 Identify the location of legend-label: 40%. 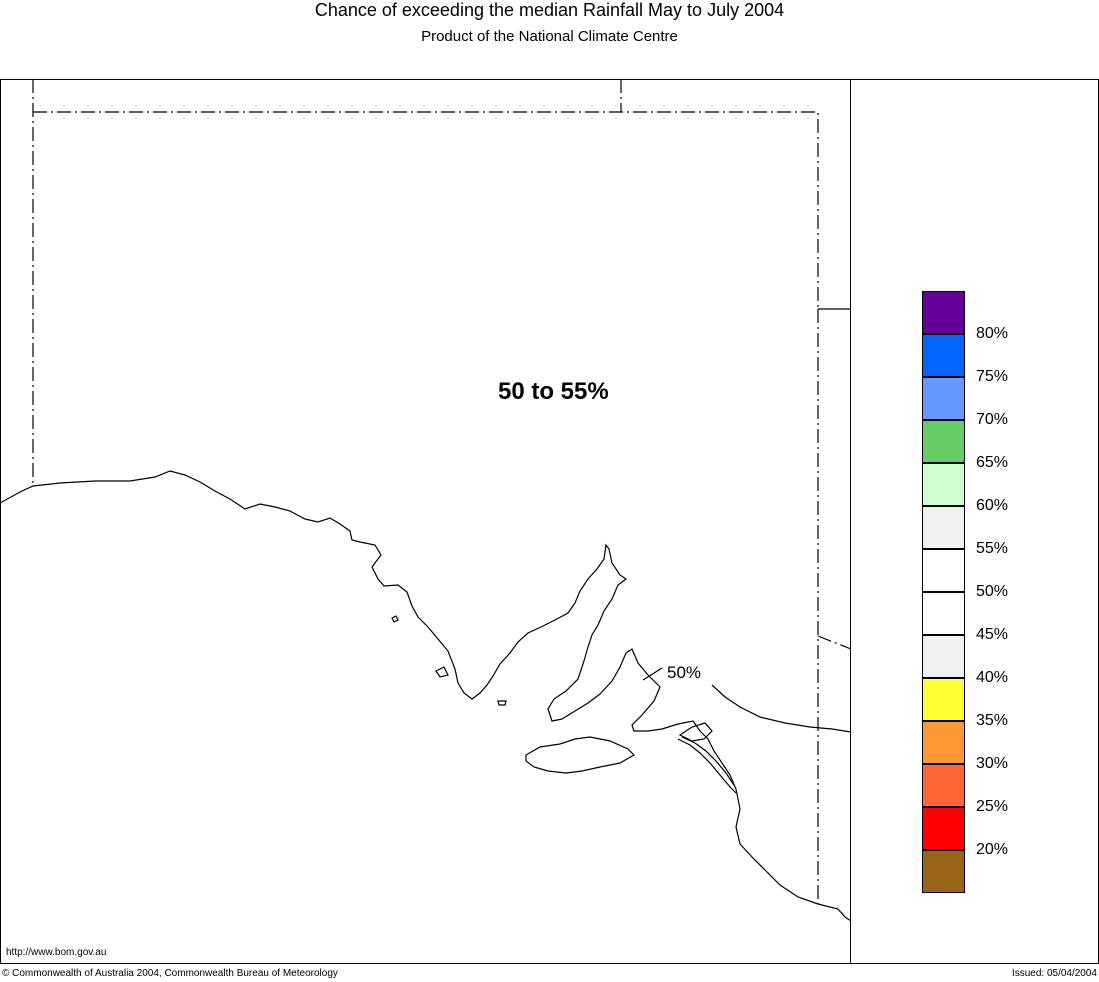
(992, 677).